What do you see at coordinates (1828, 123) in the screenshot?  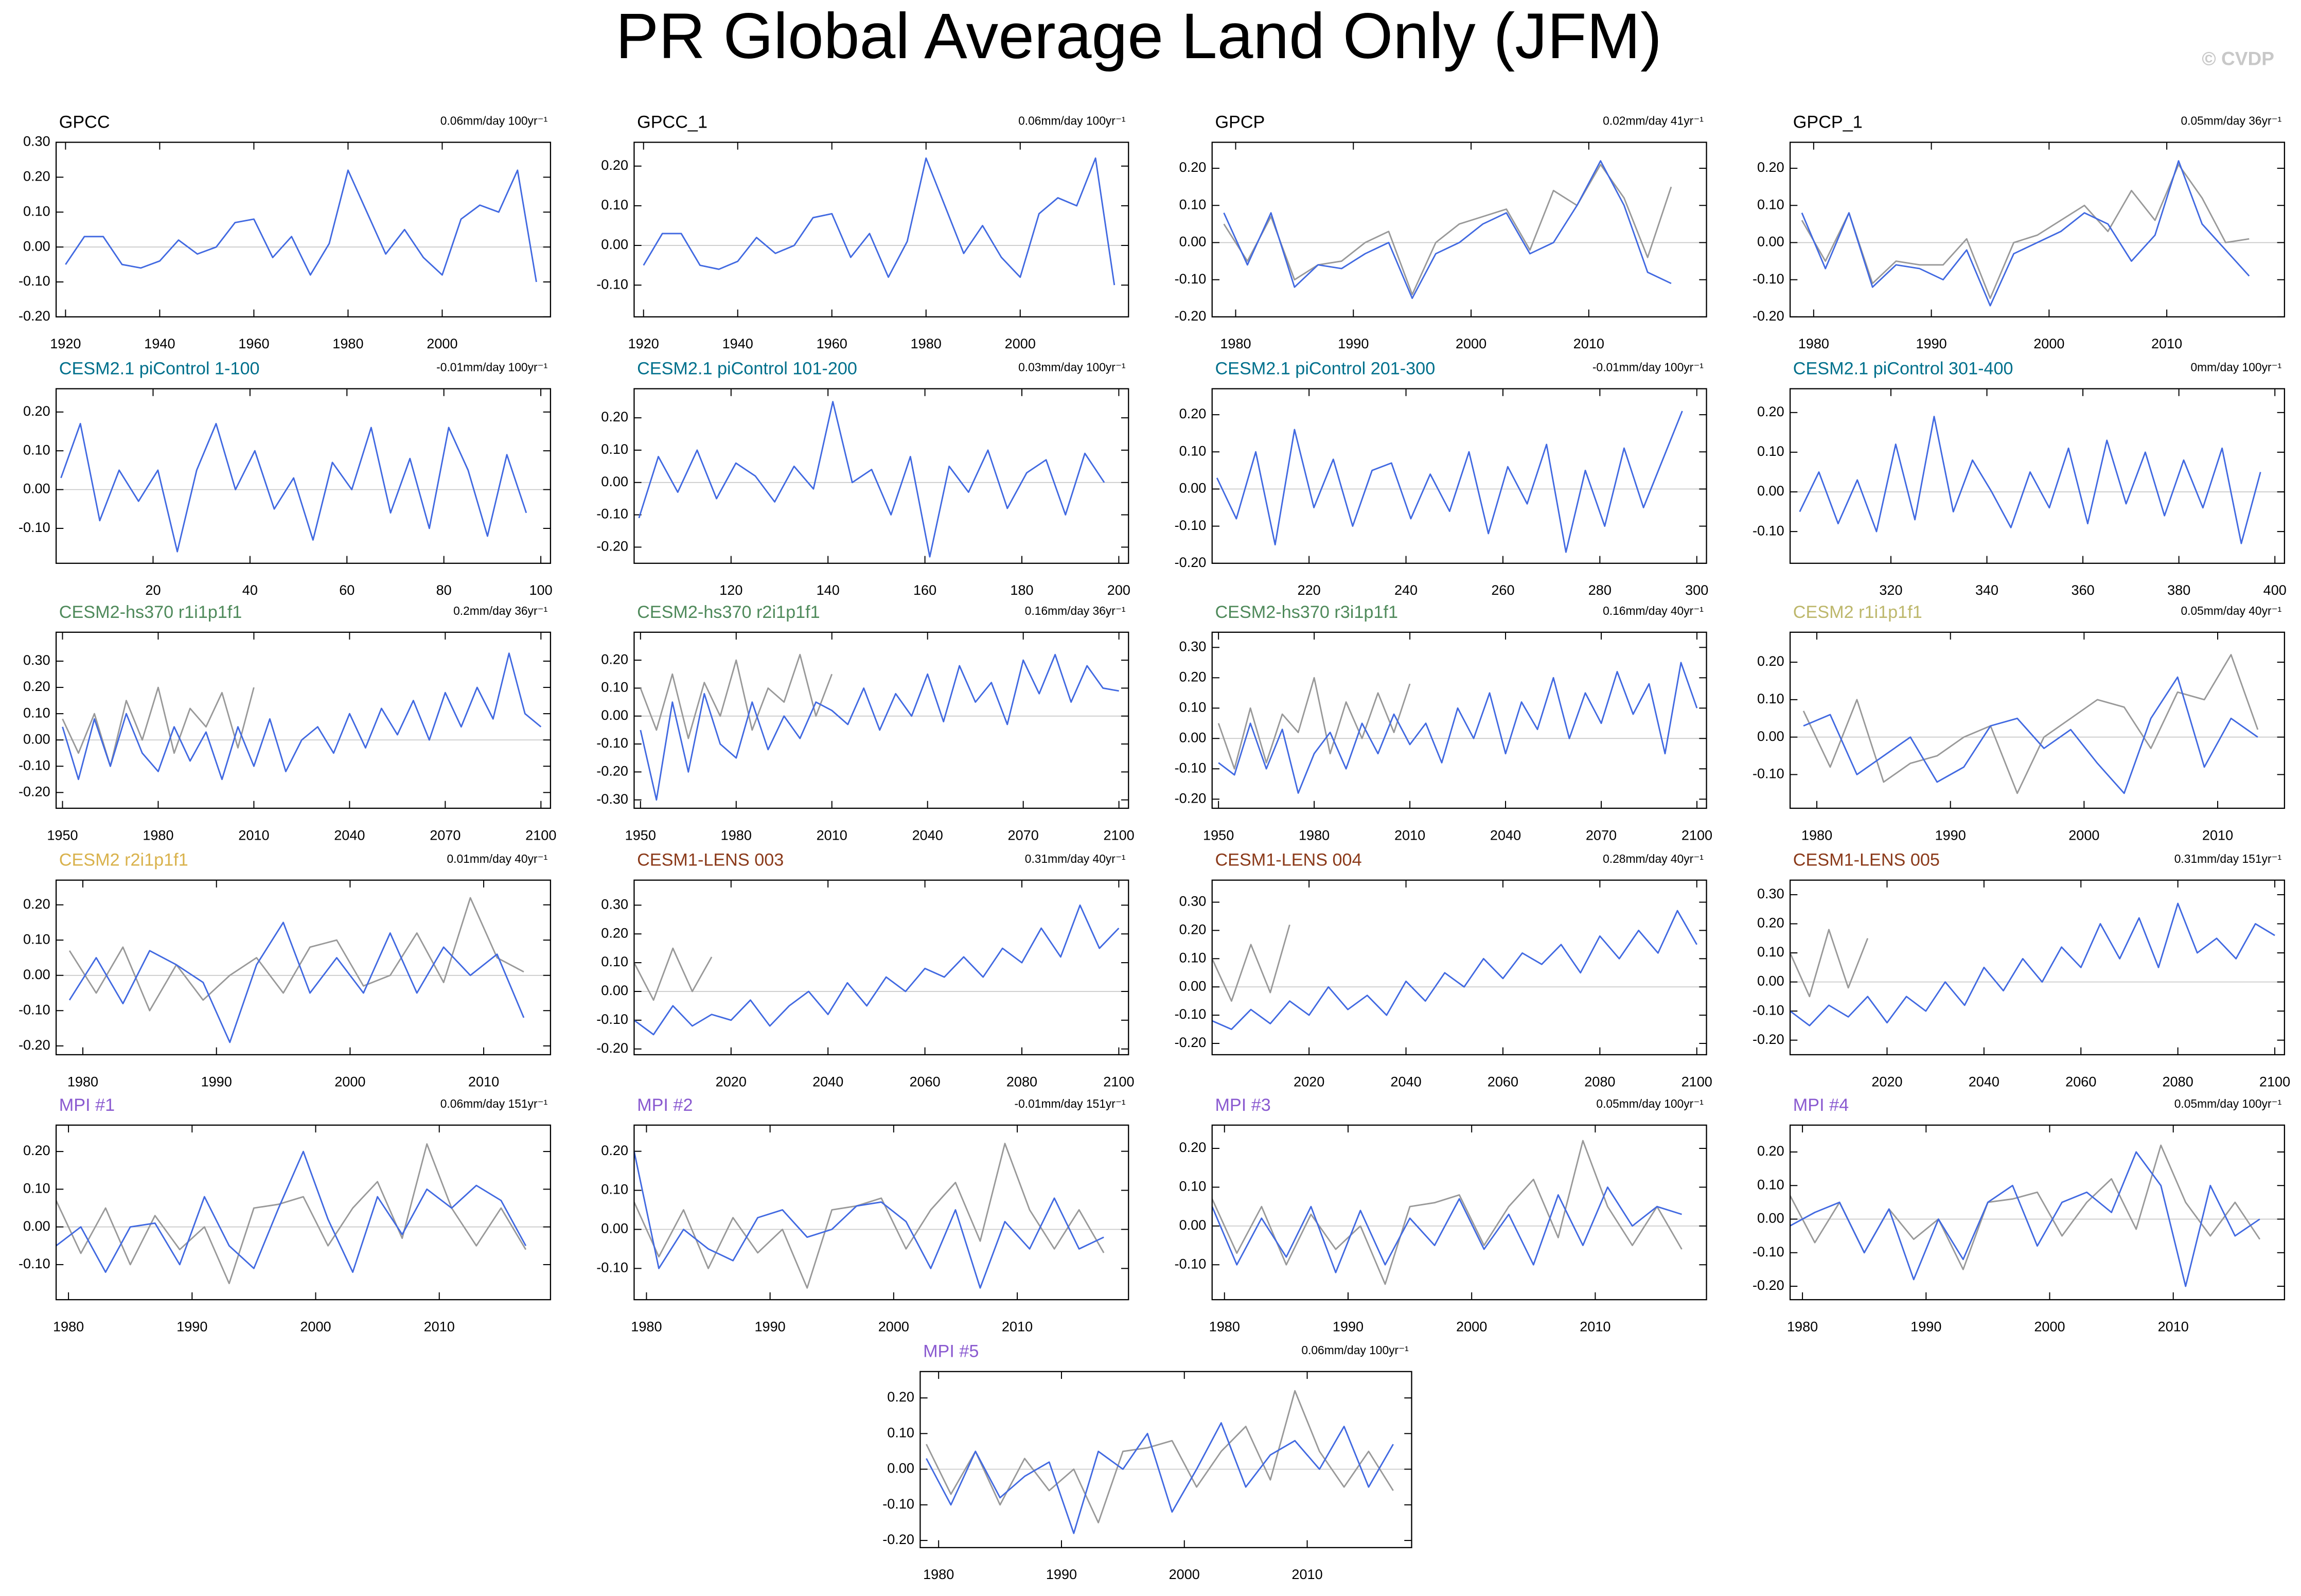 I see `panel-title: GPCP_1` at bounding box center [1828, 123].